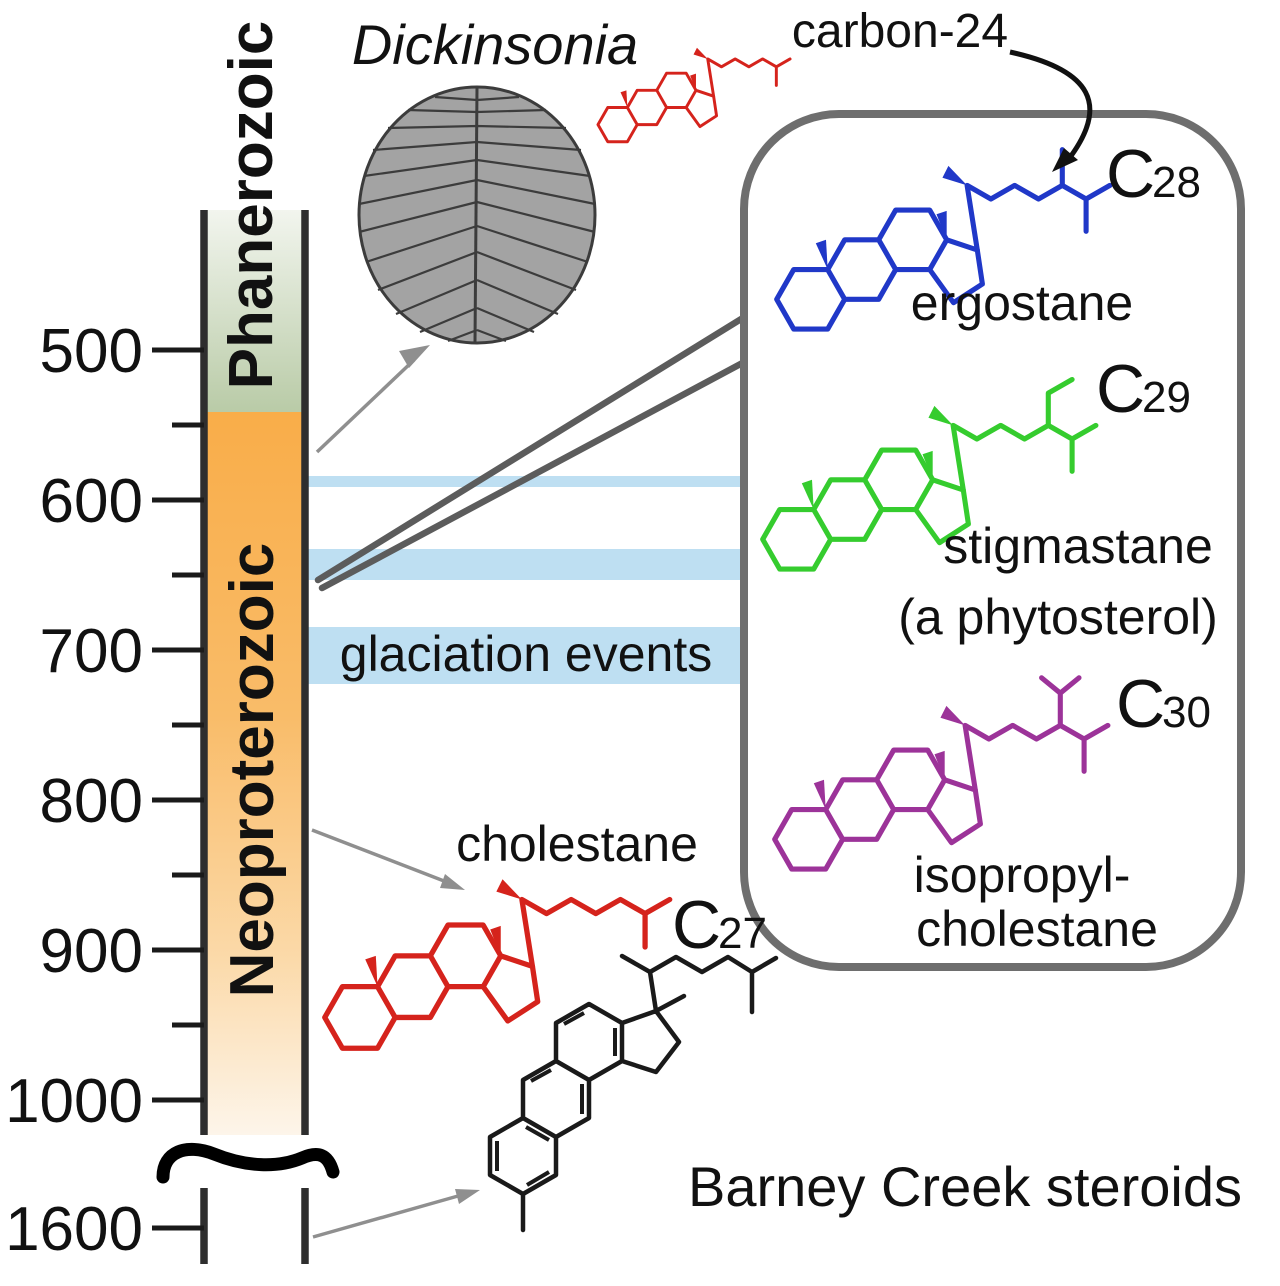 The width and height of the screenshot is (1280, 1286). What do you see at coordinates (74, 1101) in the screenshot?
I see `tick-label-1000: 1000` at bounding box center [74, 1101].